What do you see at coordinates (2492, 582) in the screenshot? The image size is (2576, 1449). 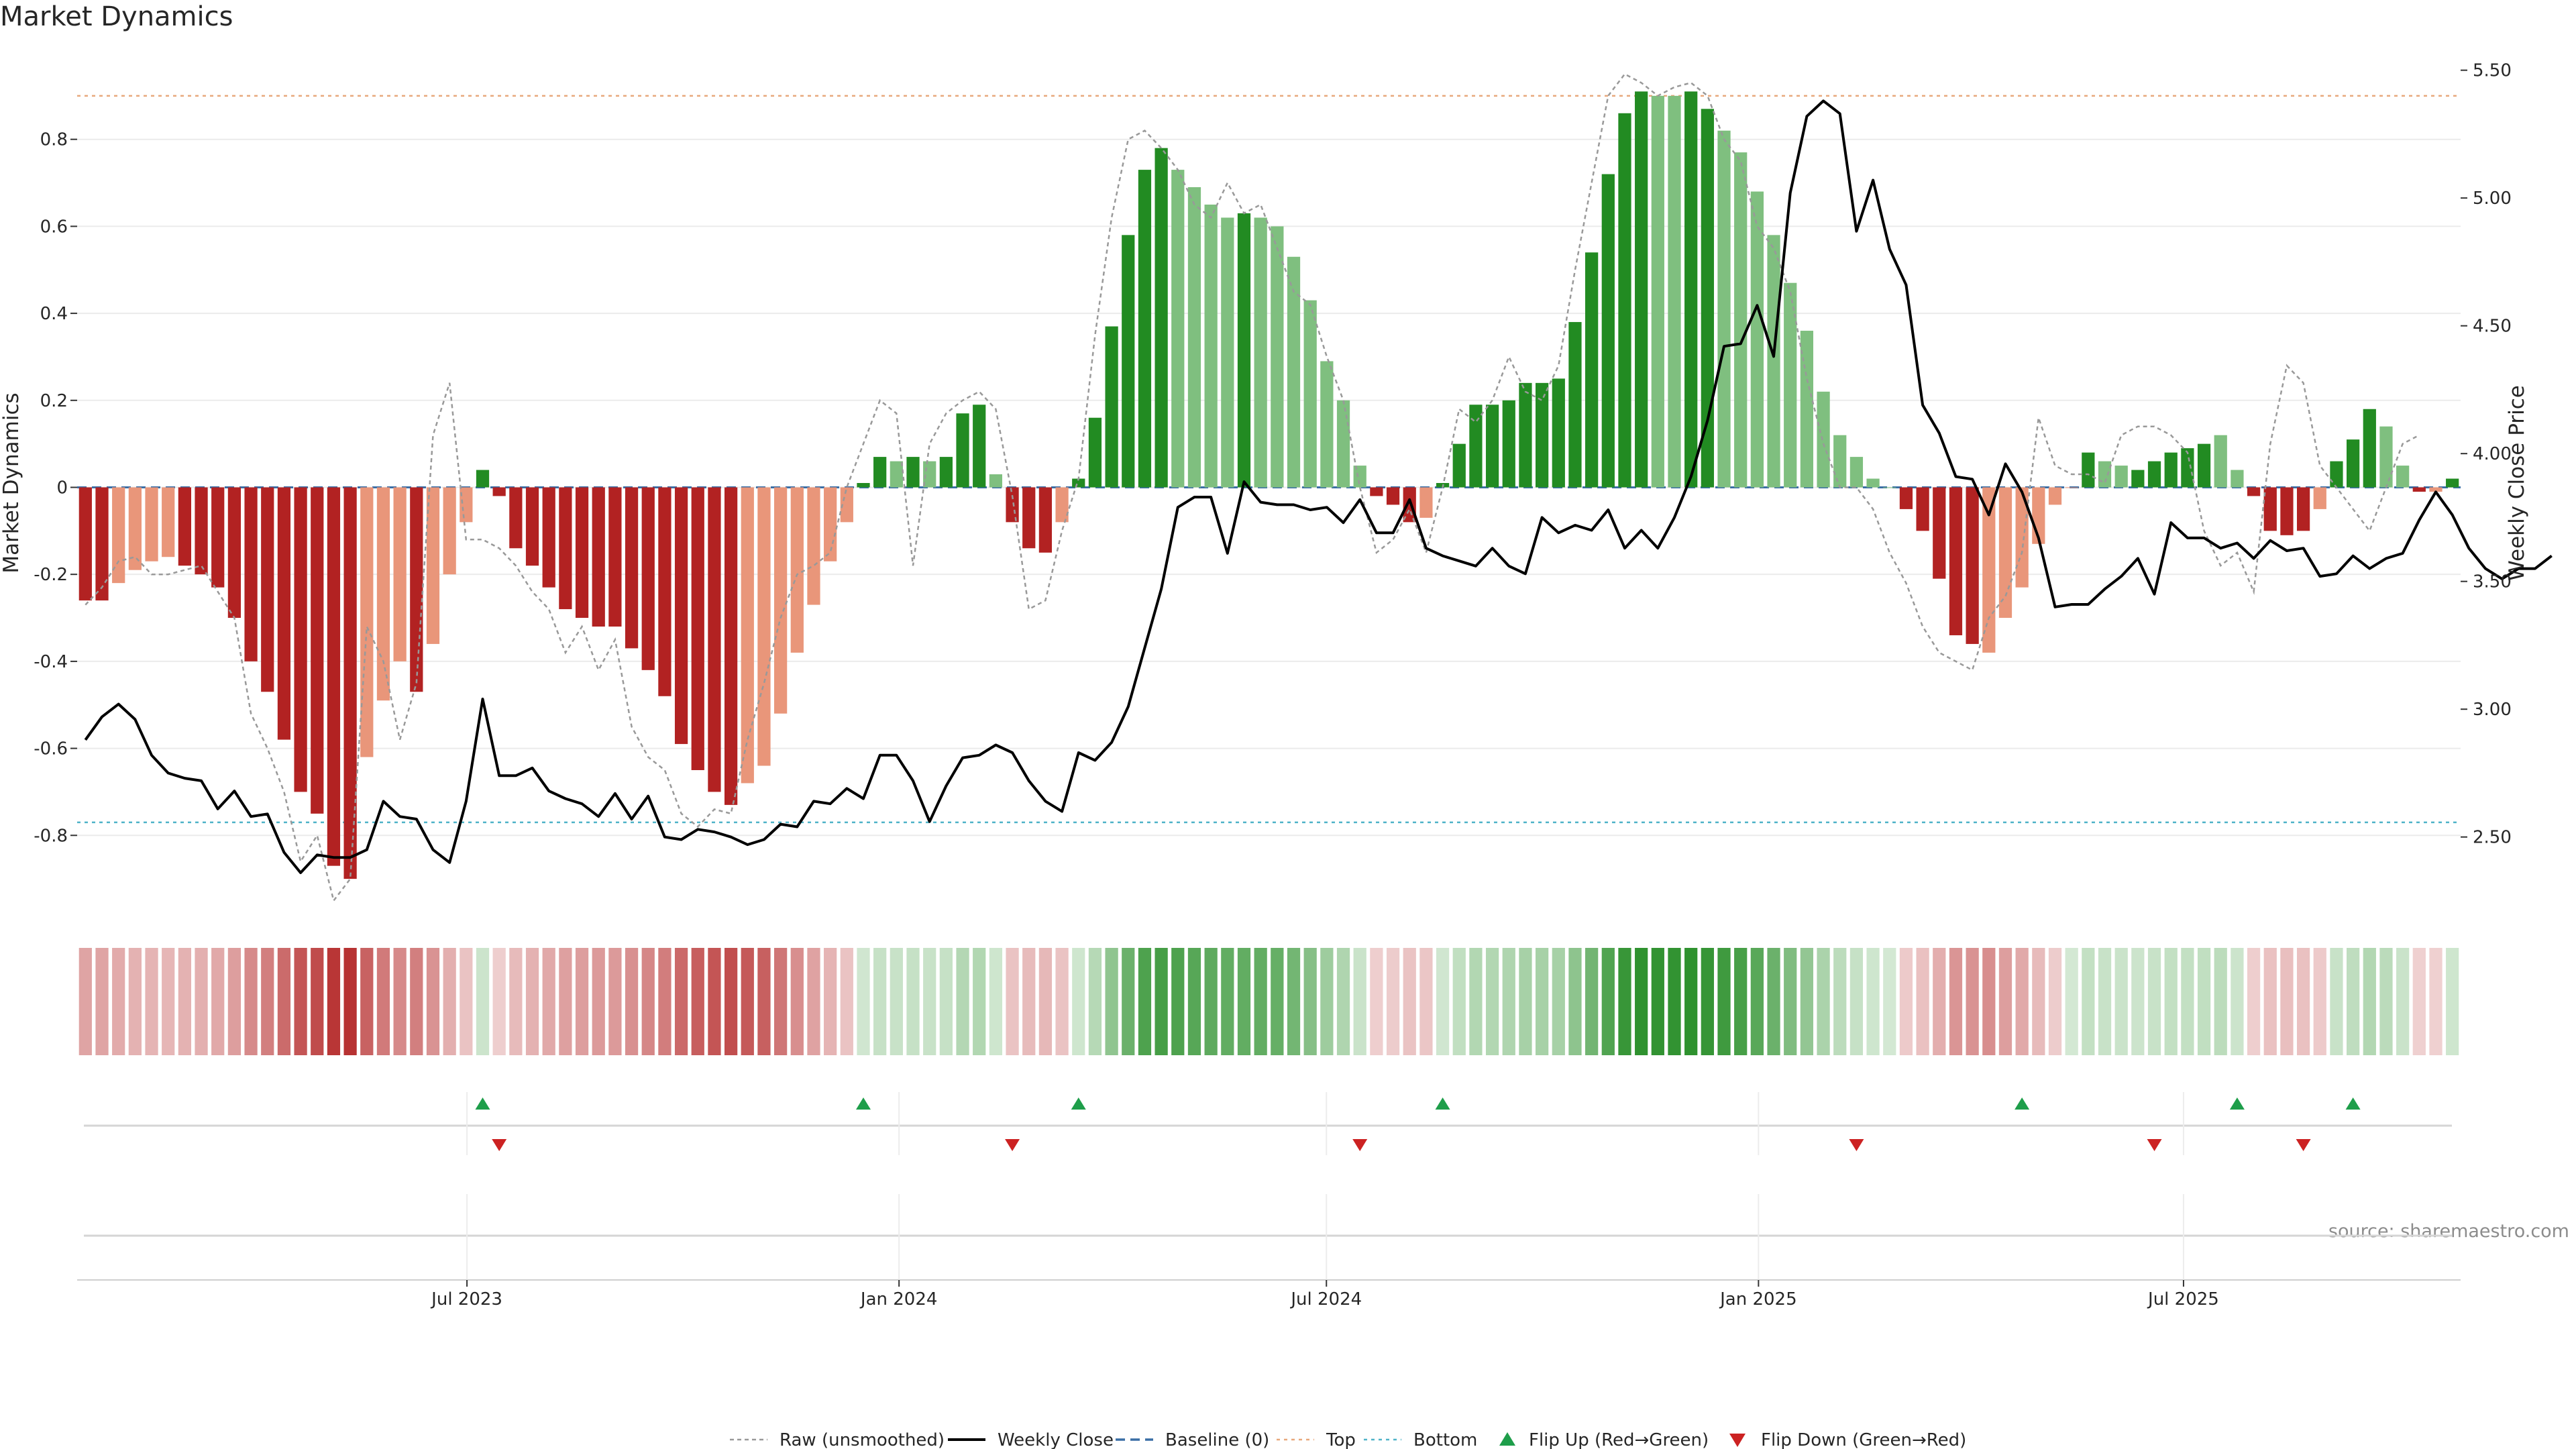 I see `right-tick-label: 3.50` at bounding box center [2492, 582].